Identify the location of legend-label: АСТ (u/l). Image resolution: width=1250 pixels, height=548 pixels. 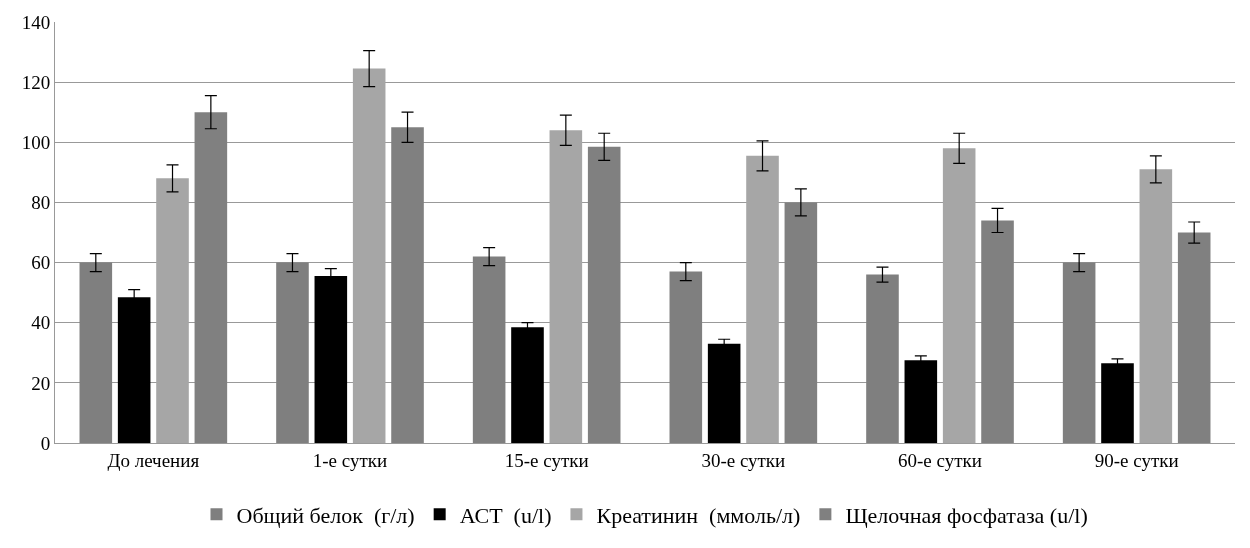
(505, 515).